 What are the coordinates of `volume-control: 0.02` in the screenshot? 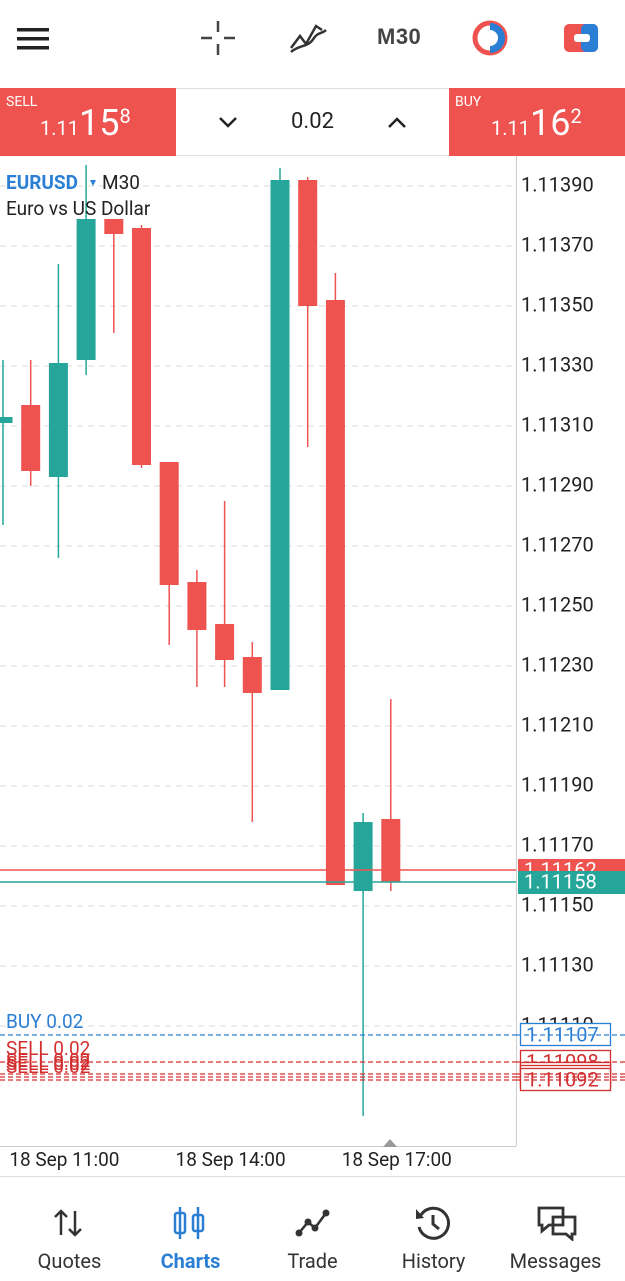 It's located at (312, 122).